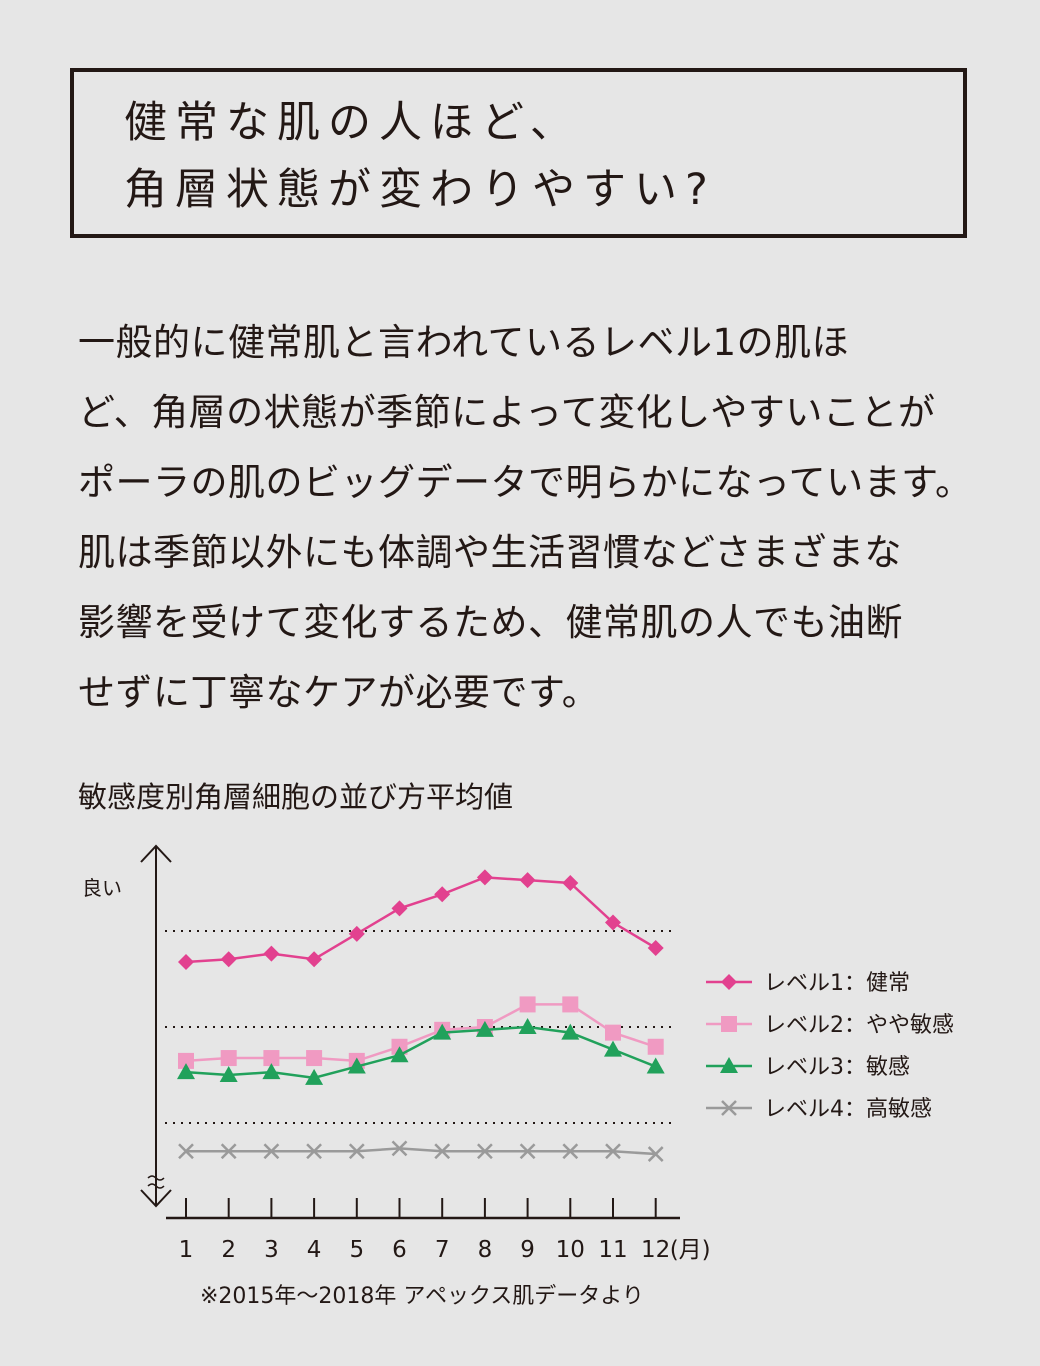 The width and height of the screenshot is (1040, 1366). I want to click on x-tick-label: 3, so click(271, 1250).